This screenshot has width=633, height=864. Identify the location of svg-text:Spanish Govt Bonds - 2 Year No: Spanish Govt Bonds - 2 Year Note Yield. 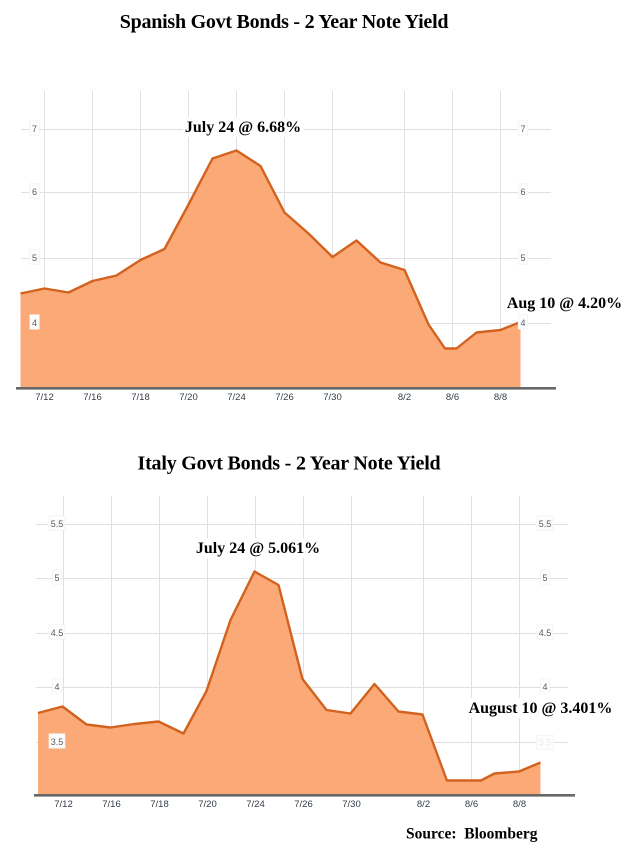
(284, 22).